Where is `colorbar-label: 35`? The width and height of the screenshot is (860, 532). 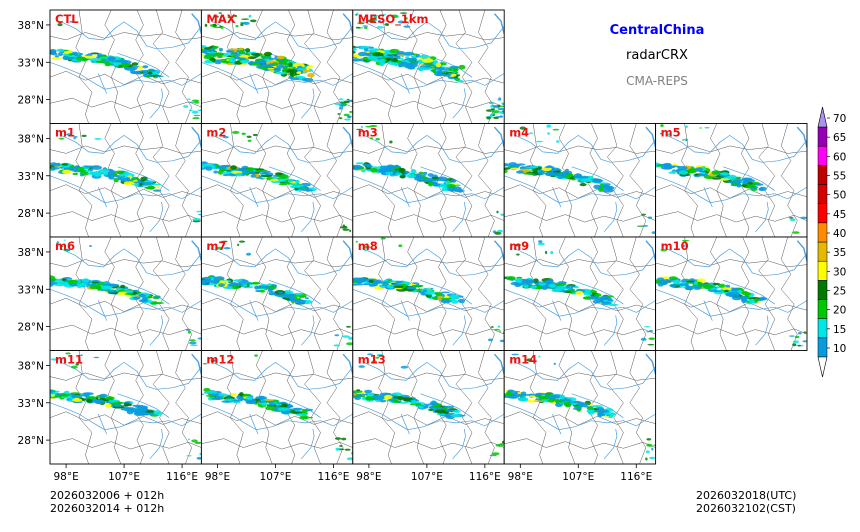 colorbar-label: 35 is located at coordinates (839, 253).